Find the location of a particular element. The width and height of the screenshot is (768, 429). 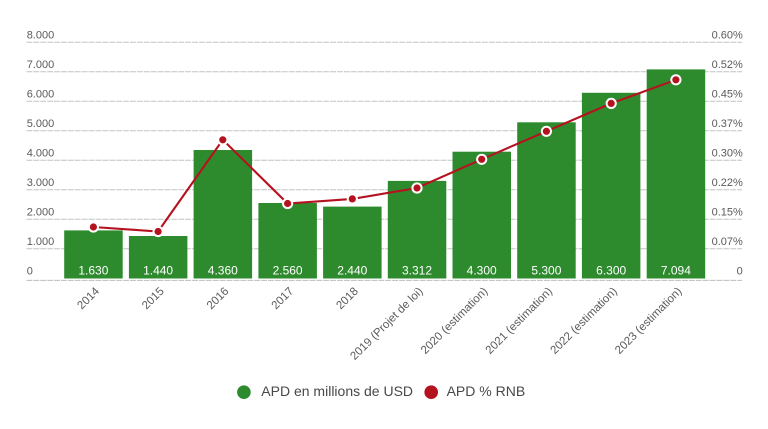

svg-text: 0.37% is located at coordinates (727, 124).